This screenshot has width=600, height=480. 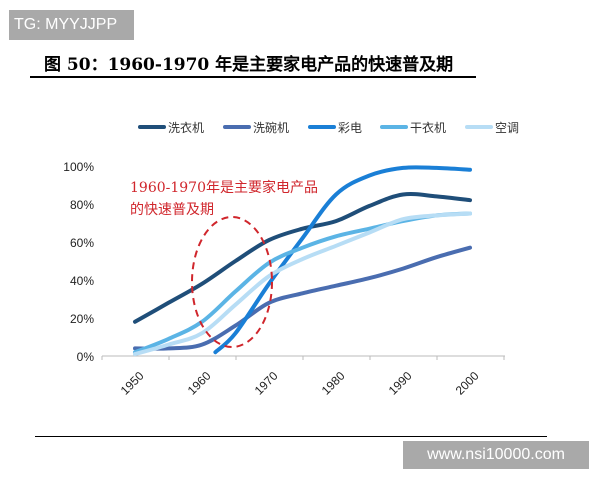 What do you see at coordinates (266, 383) in the screenshot?
I see `x-tick-label: 1970` at bounding box center [266, 383].